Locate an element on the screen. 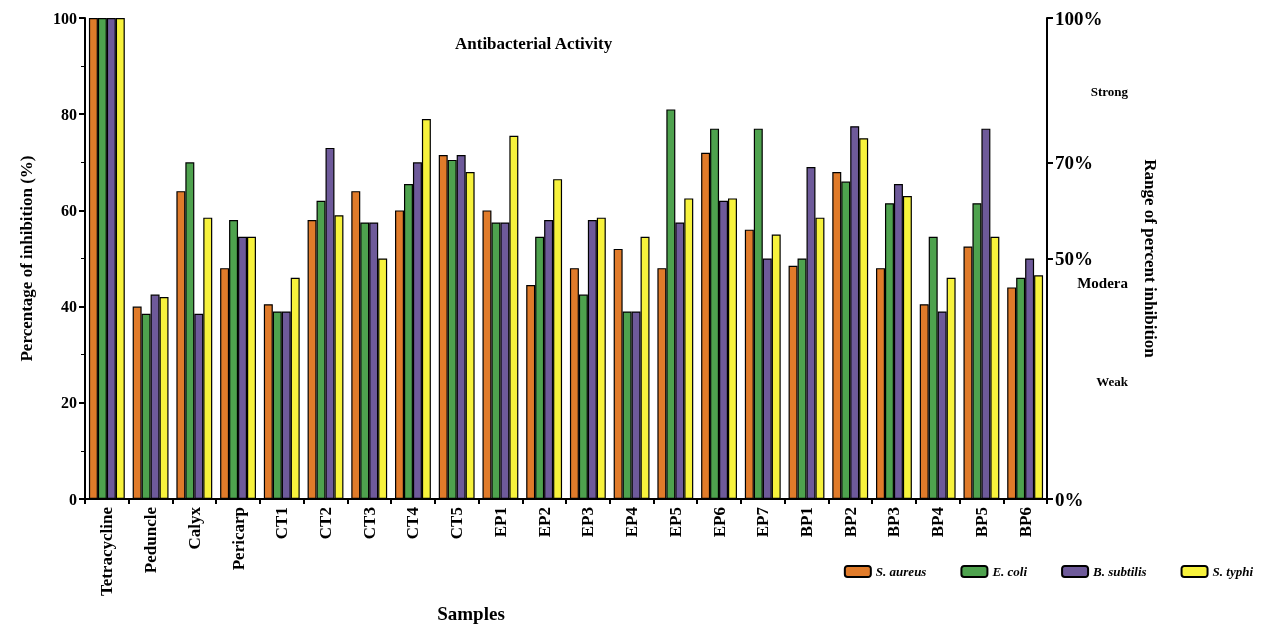 Image resolution: width=1263 pixels, height=628 pixels. legend-label: S. typhi is located at coordinates (1233, 571).